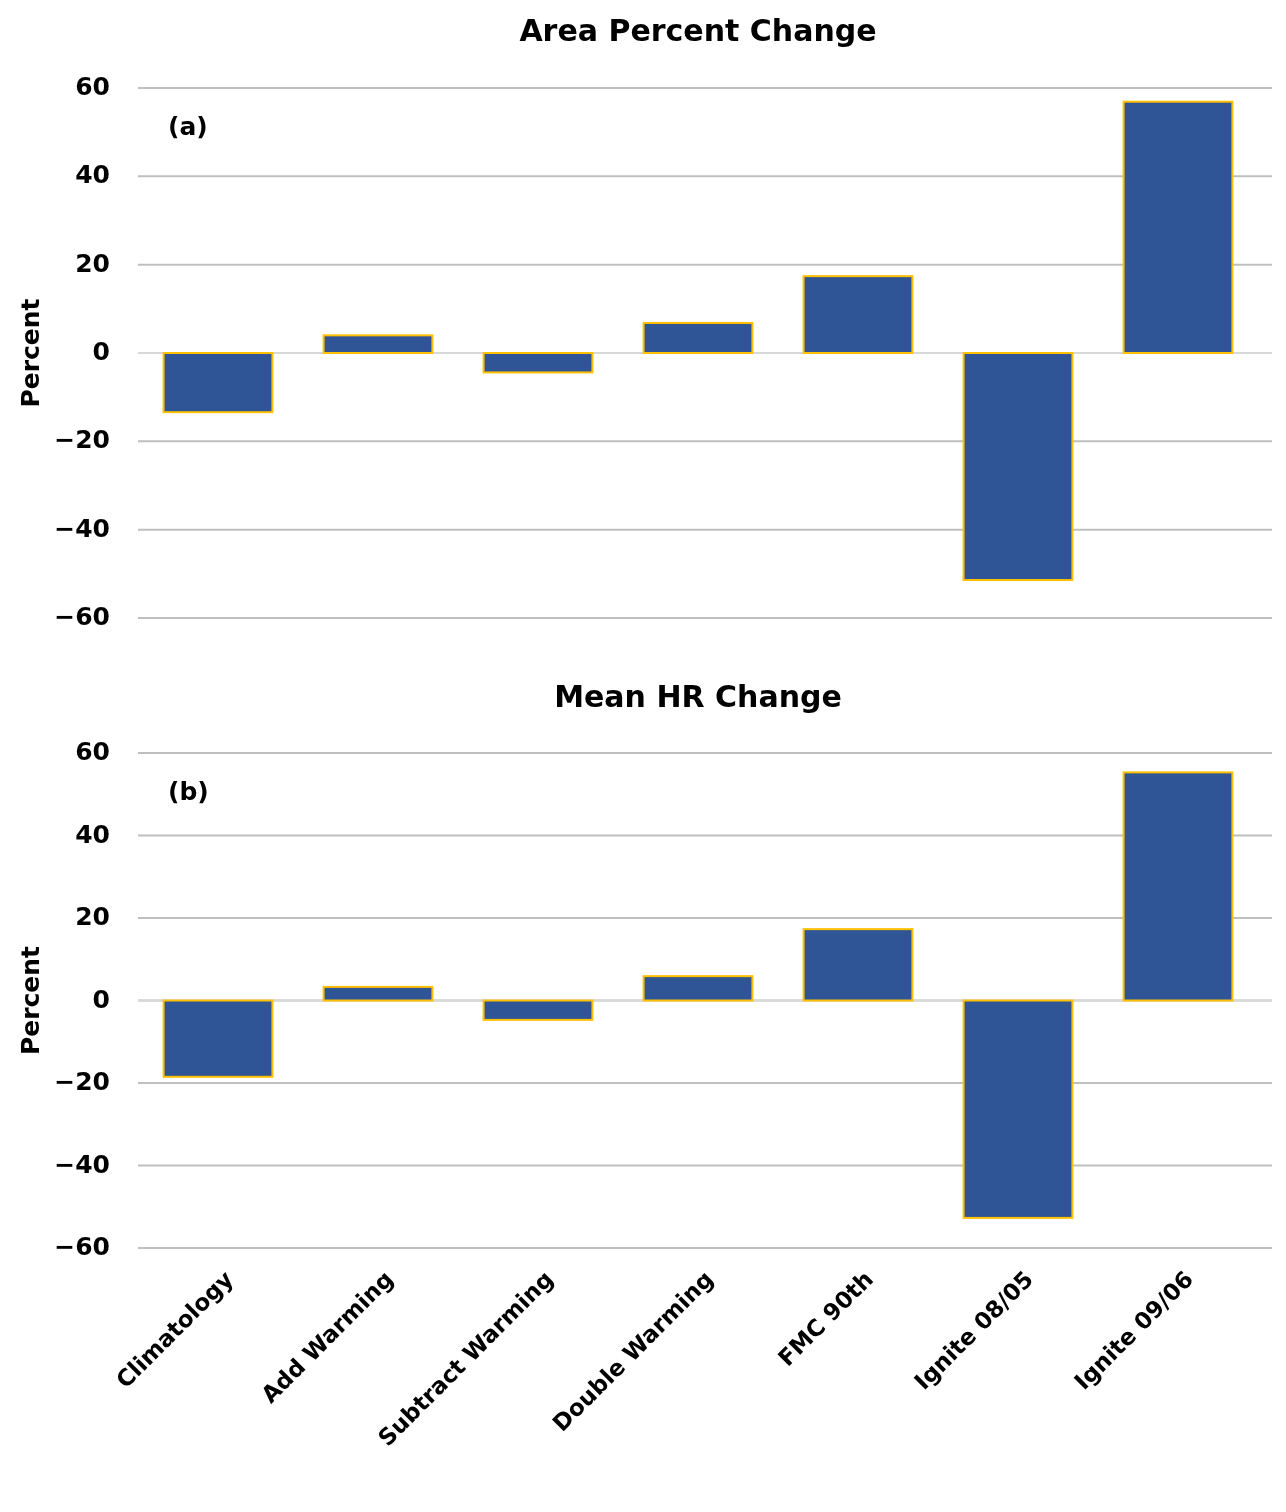 The width and height of the screenshot is (1286, 1512). What do you see at coordinates (188, 791) in the screenshot?
I see `annotation: (b)` at bounding box center [188, 791].